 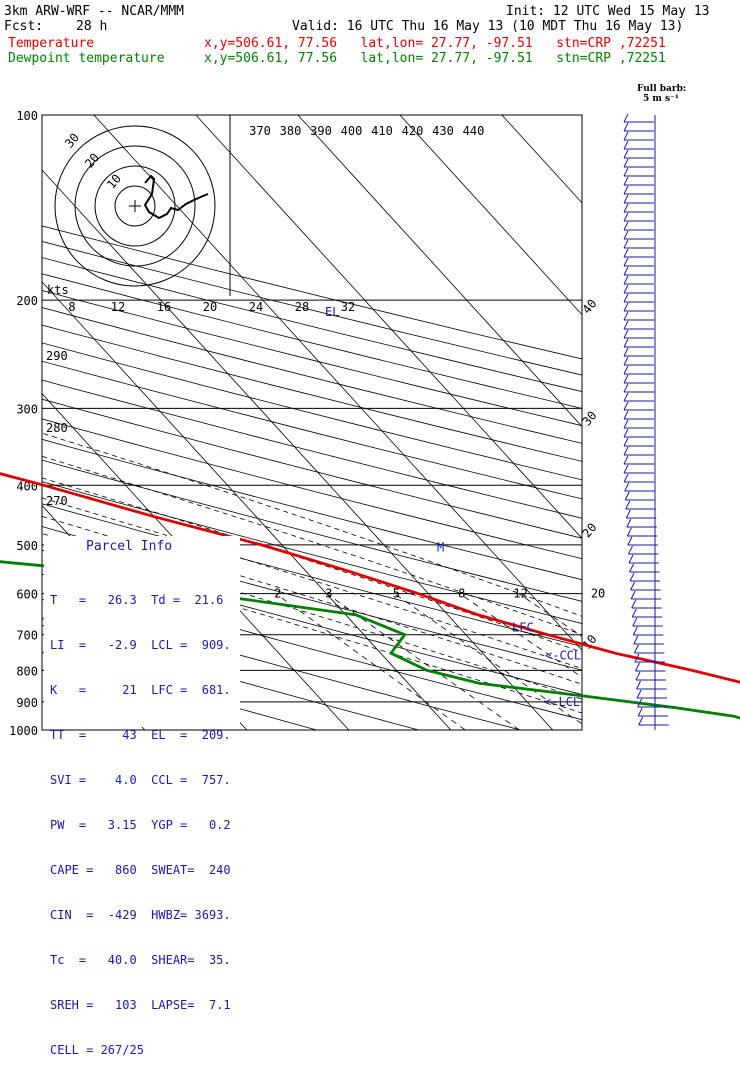 What do you see at coordinates (328, 594) in the screenshot?
I see `mixing-ratio-label: 3` at bounding box center [328, 594].